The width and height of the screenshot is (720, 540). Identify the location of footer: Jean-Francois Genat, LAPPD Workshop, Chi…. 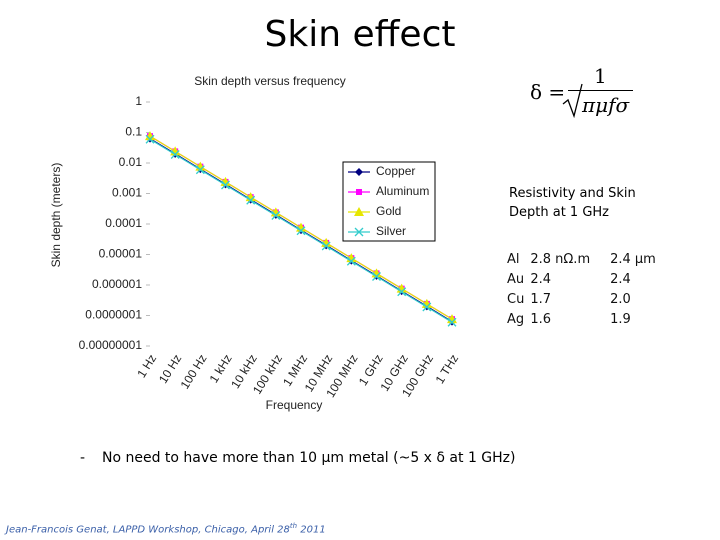
(166, 528).